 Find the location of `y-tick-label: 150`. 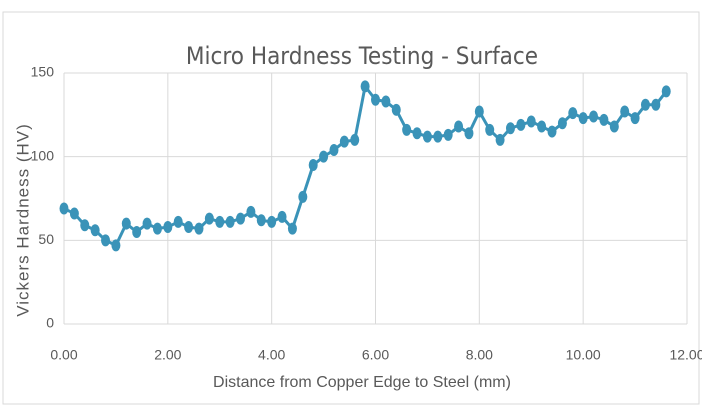

y-tick-label: 150 is located at coordinates (43, 72).